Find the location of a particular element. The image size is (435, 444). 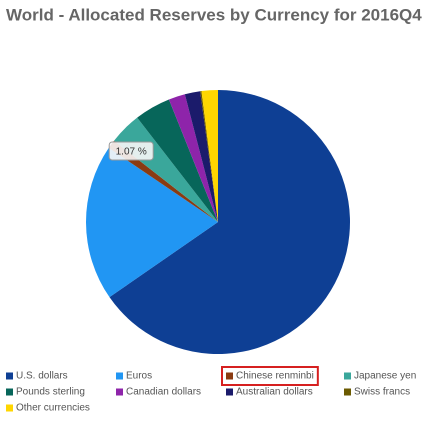

value-label: 1.07 % is located at coordinates (131, 152).